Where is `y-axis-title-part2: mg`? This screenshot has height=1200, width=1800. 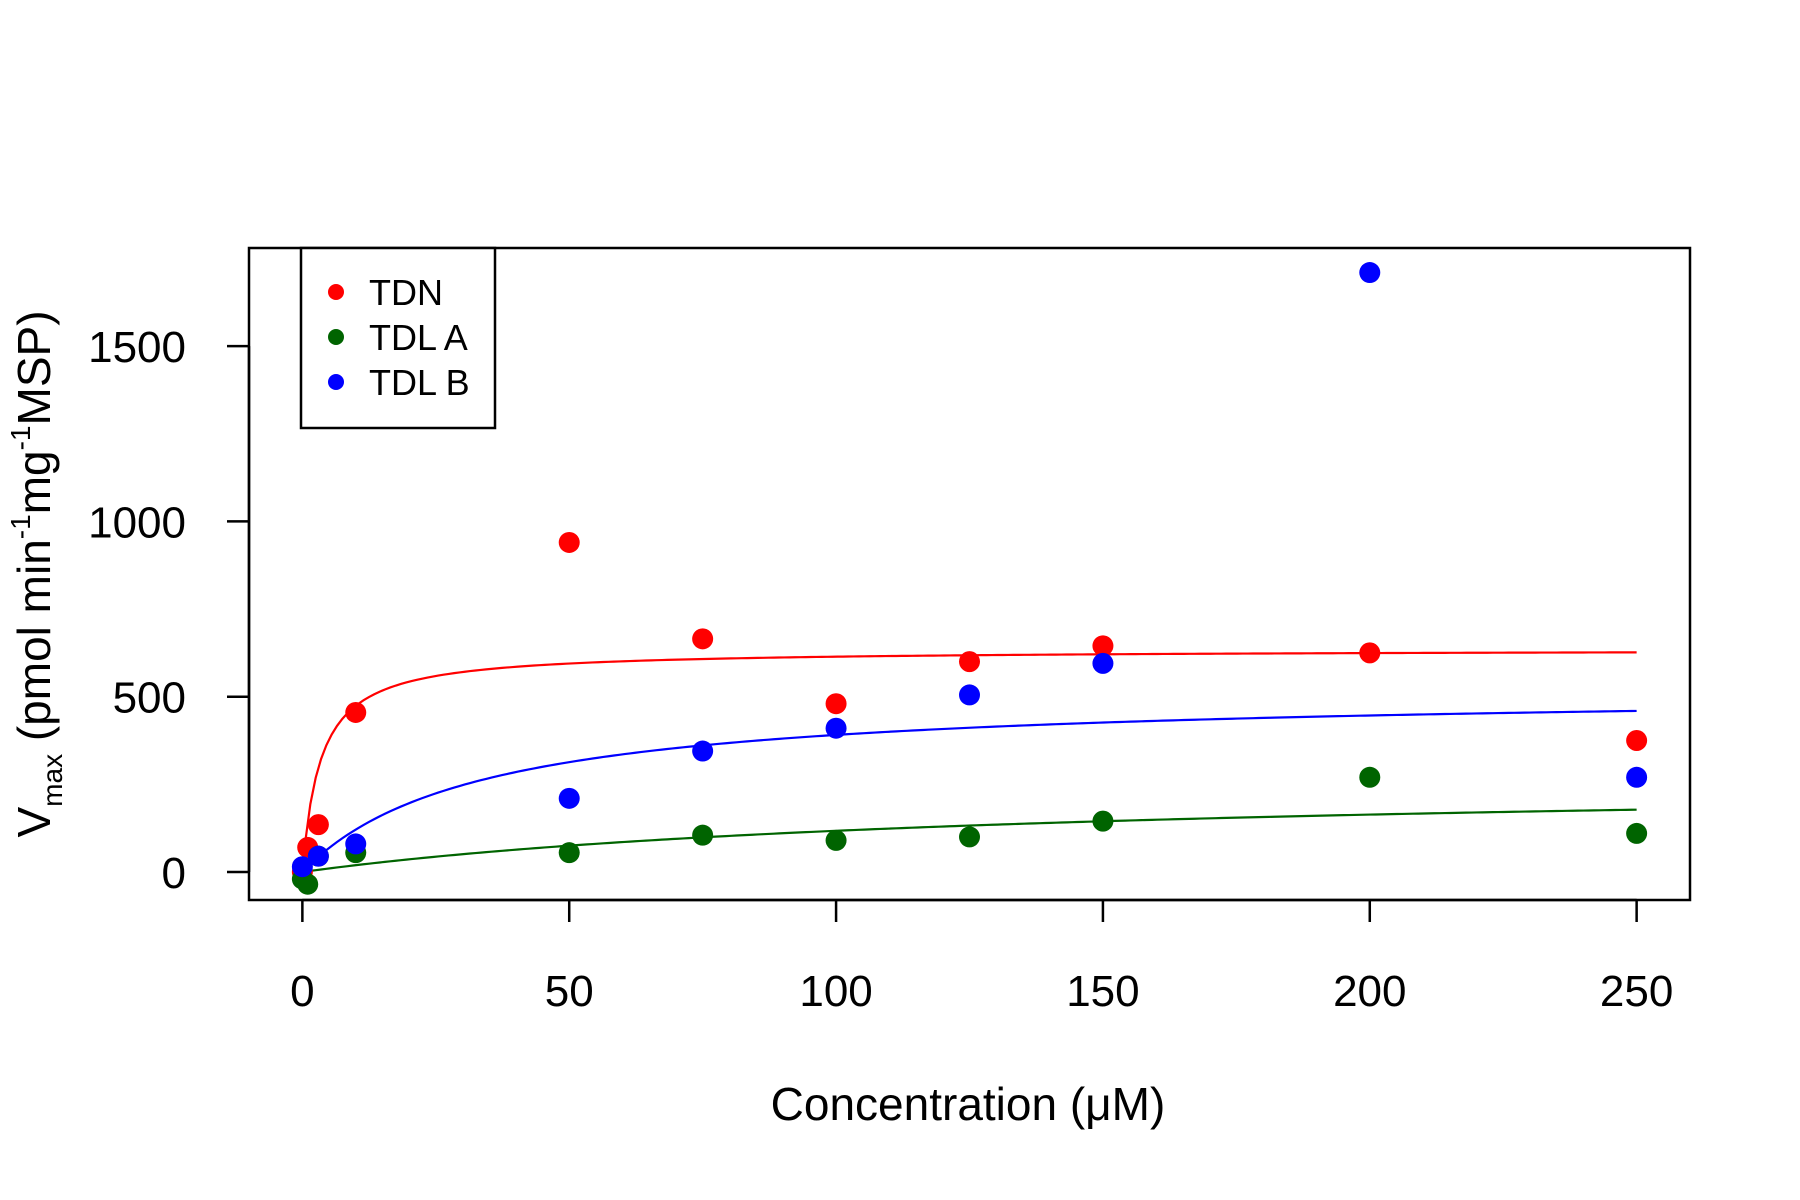
y-axis-title-part2: mg is located at coordinates (34, 482).